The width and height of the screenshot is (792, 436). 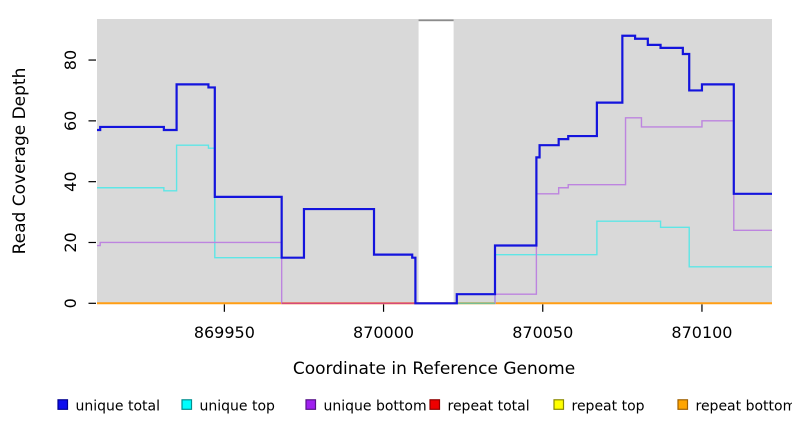 I want to click on legend-label-6: repeat bottom, so click(x=744, y=407).